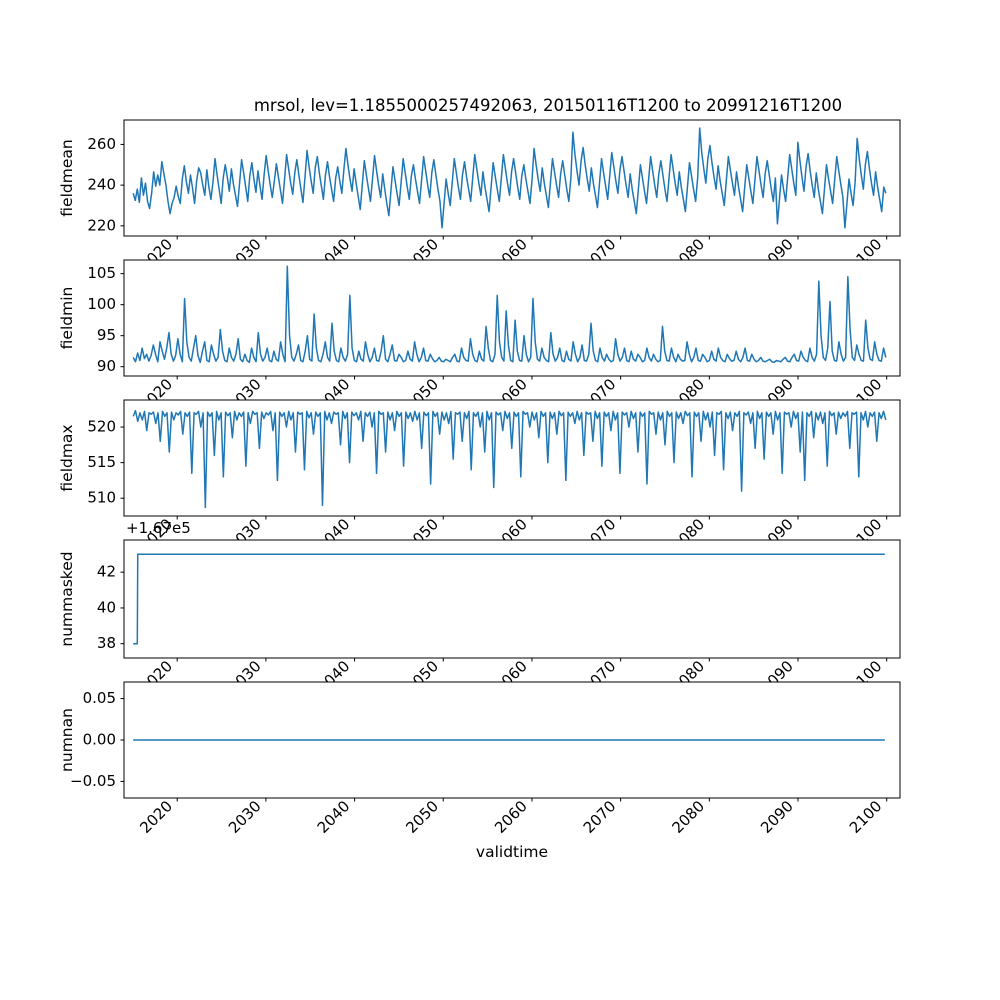 This screenshot has width=1000, height=1000. I want to click on y-tick-label: 515, so click(101, 462).